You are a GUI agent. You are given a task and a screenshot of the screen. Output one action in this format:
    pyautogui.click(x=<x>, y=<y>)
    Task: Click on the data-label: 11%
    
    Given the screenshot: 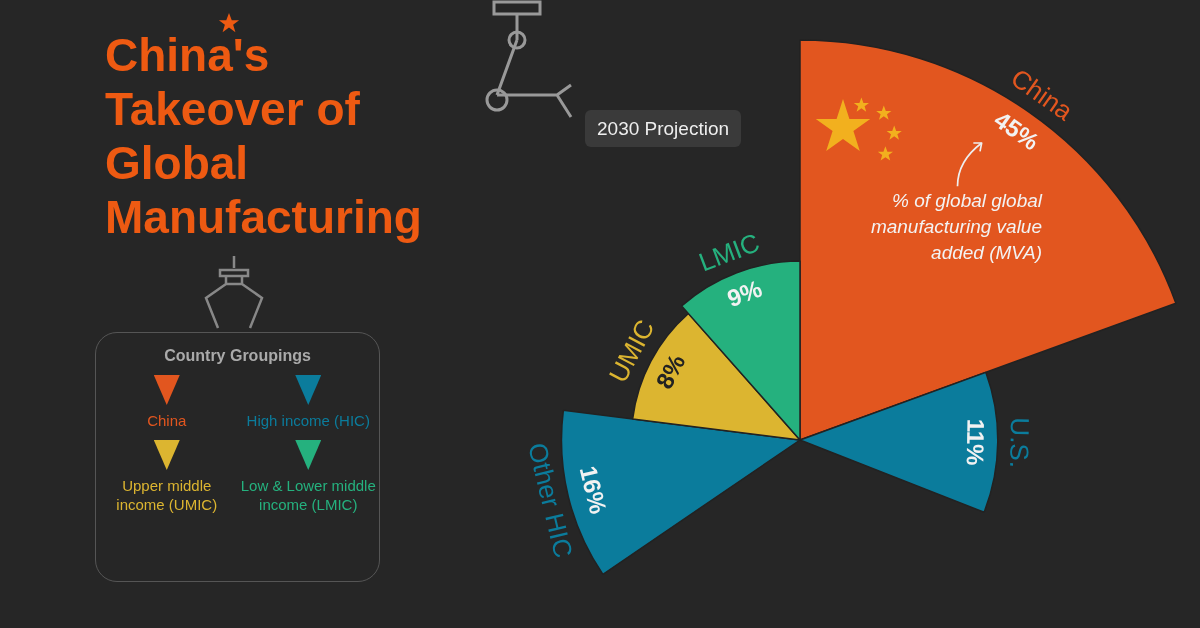 What is the action you would take?
    pyautogui.click(x=975, y=442)
    